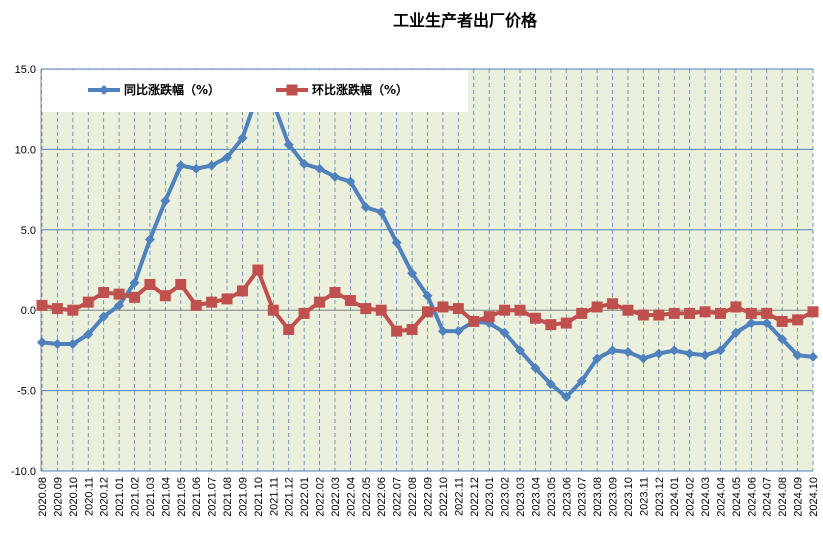 The width and height of the screenshot is (823, 539). What do you see at coordinates (120, 497) in the screenshot?
I see `x-tick-label: 2021.01` at bounding box center [120, 497].